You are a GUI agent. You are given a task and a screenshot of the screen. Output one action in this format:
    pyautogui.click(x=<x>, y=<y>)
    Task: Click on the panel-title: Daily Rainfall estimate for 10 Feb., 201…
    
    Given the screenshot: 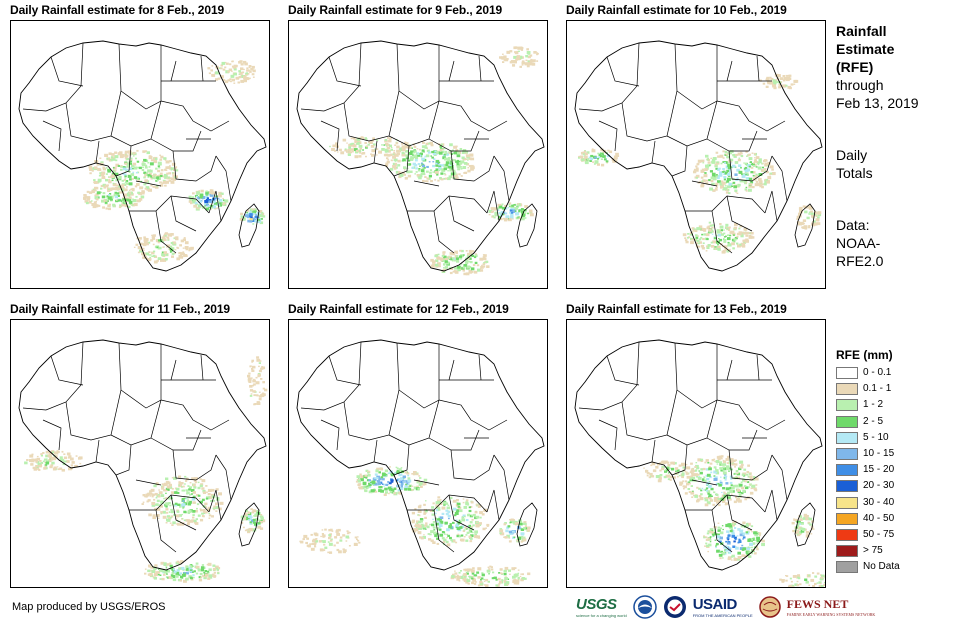 What is the action you would take?
    pyautogui.click(x=676, y=10)
    